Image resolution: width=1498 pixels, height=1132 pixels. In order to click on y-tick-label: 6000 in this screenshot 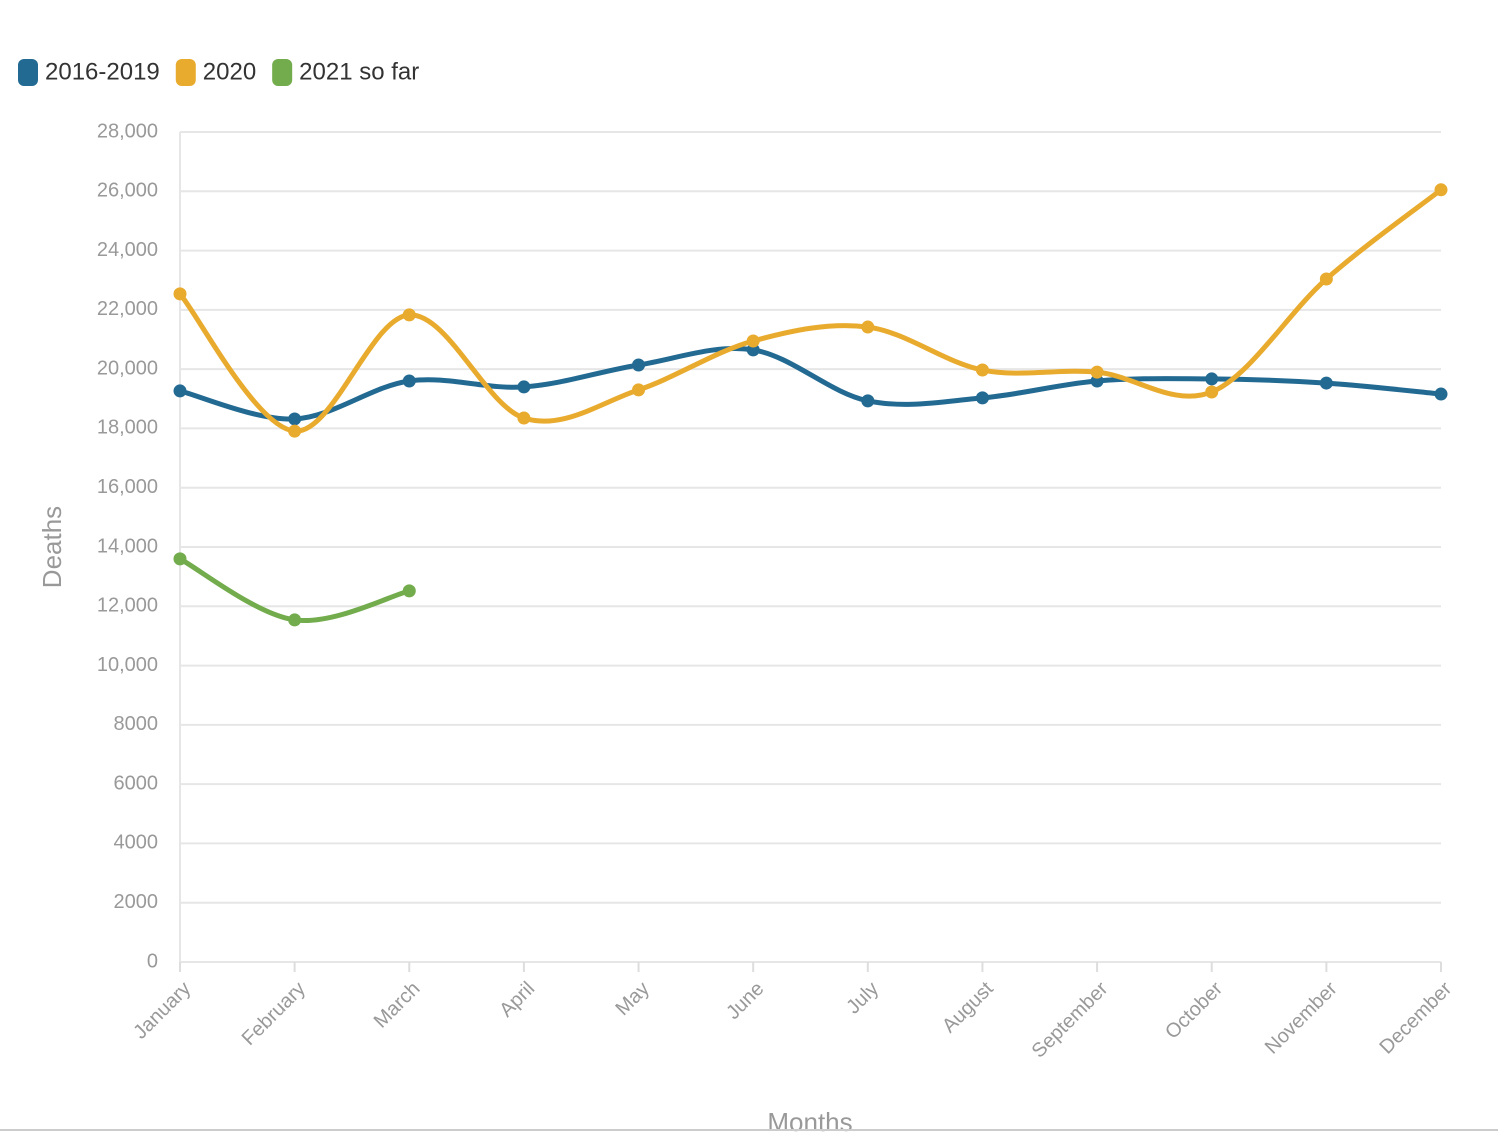, I will do `click(136, 783)`.